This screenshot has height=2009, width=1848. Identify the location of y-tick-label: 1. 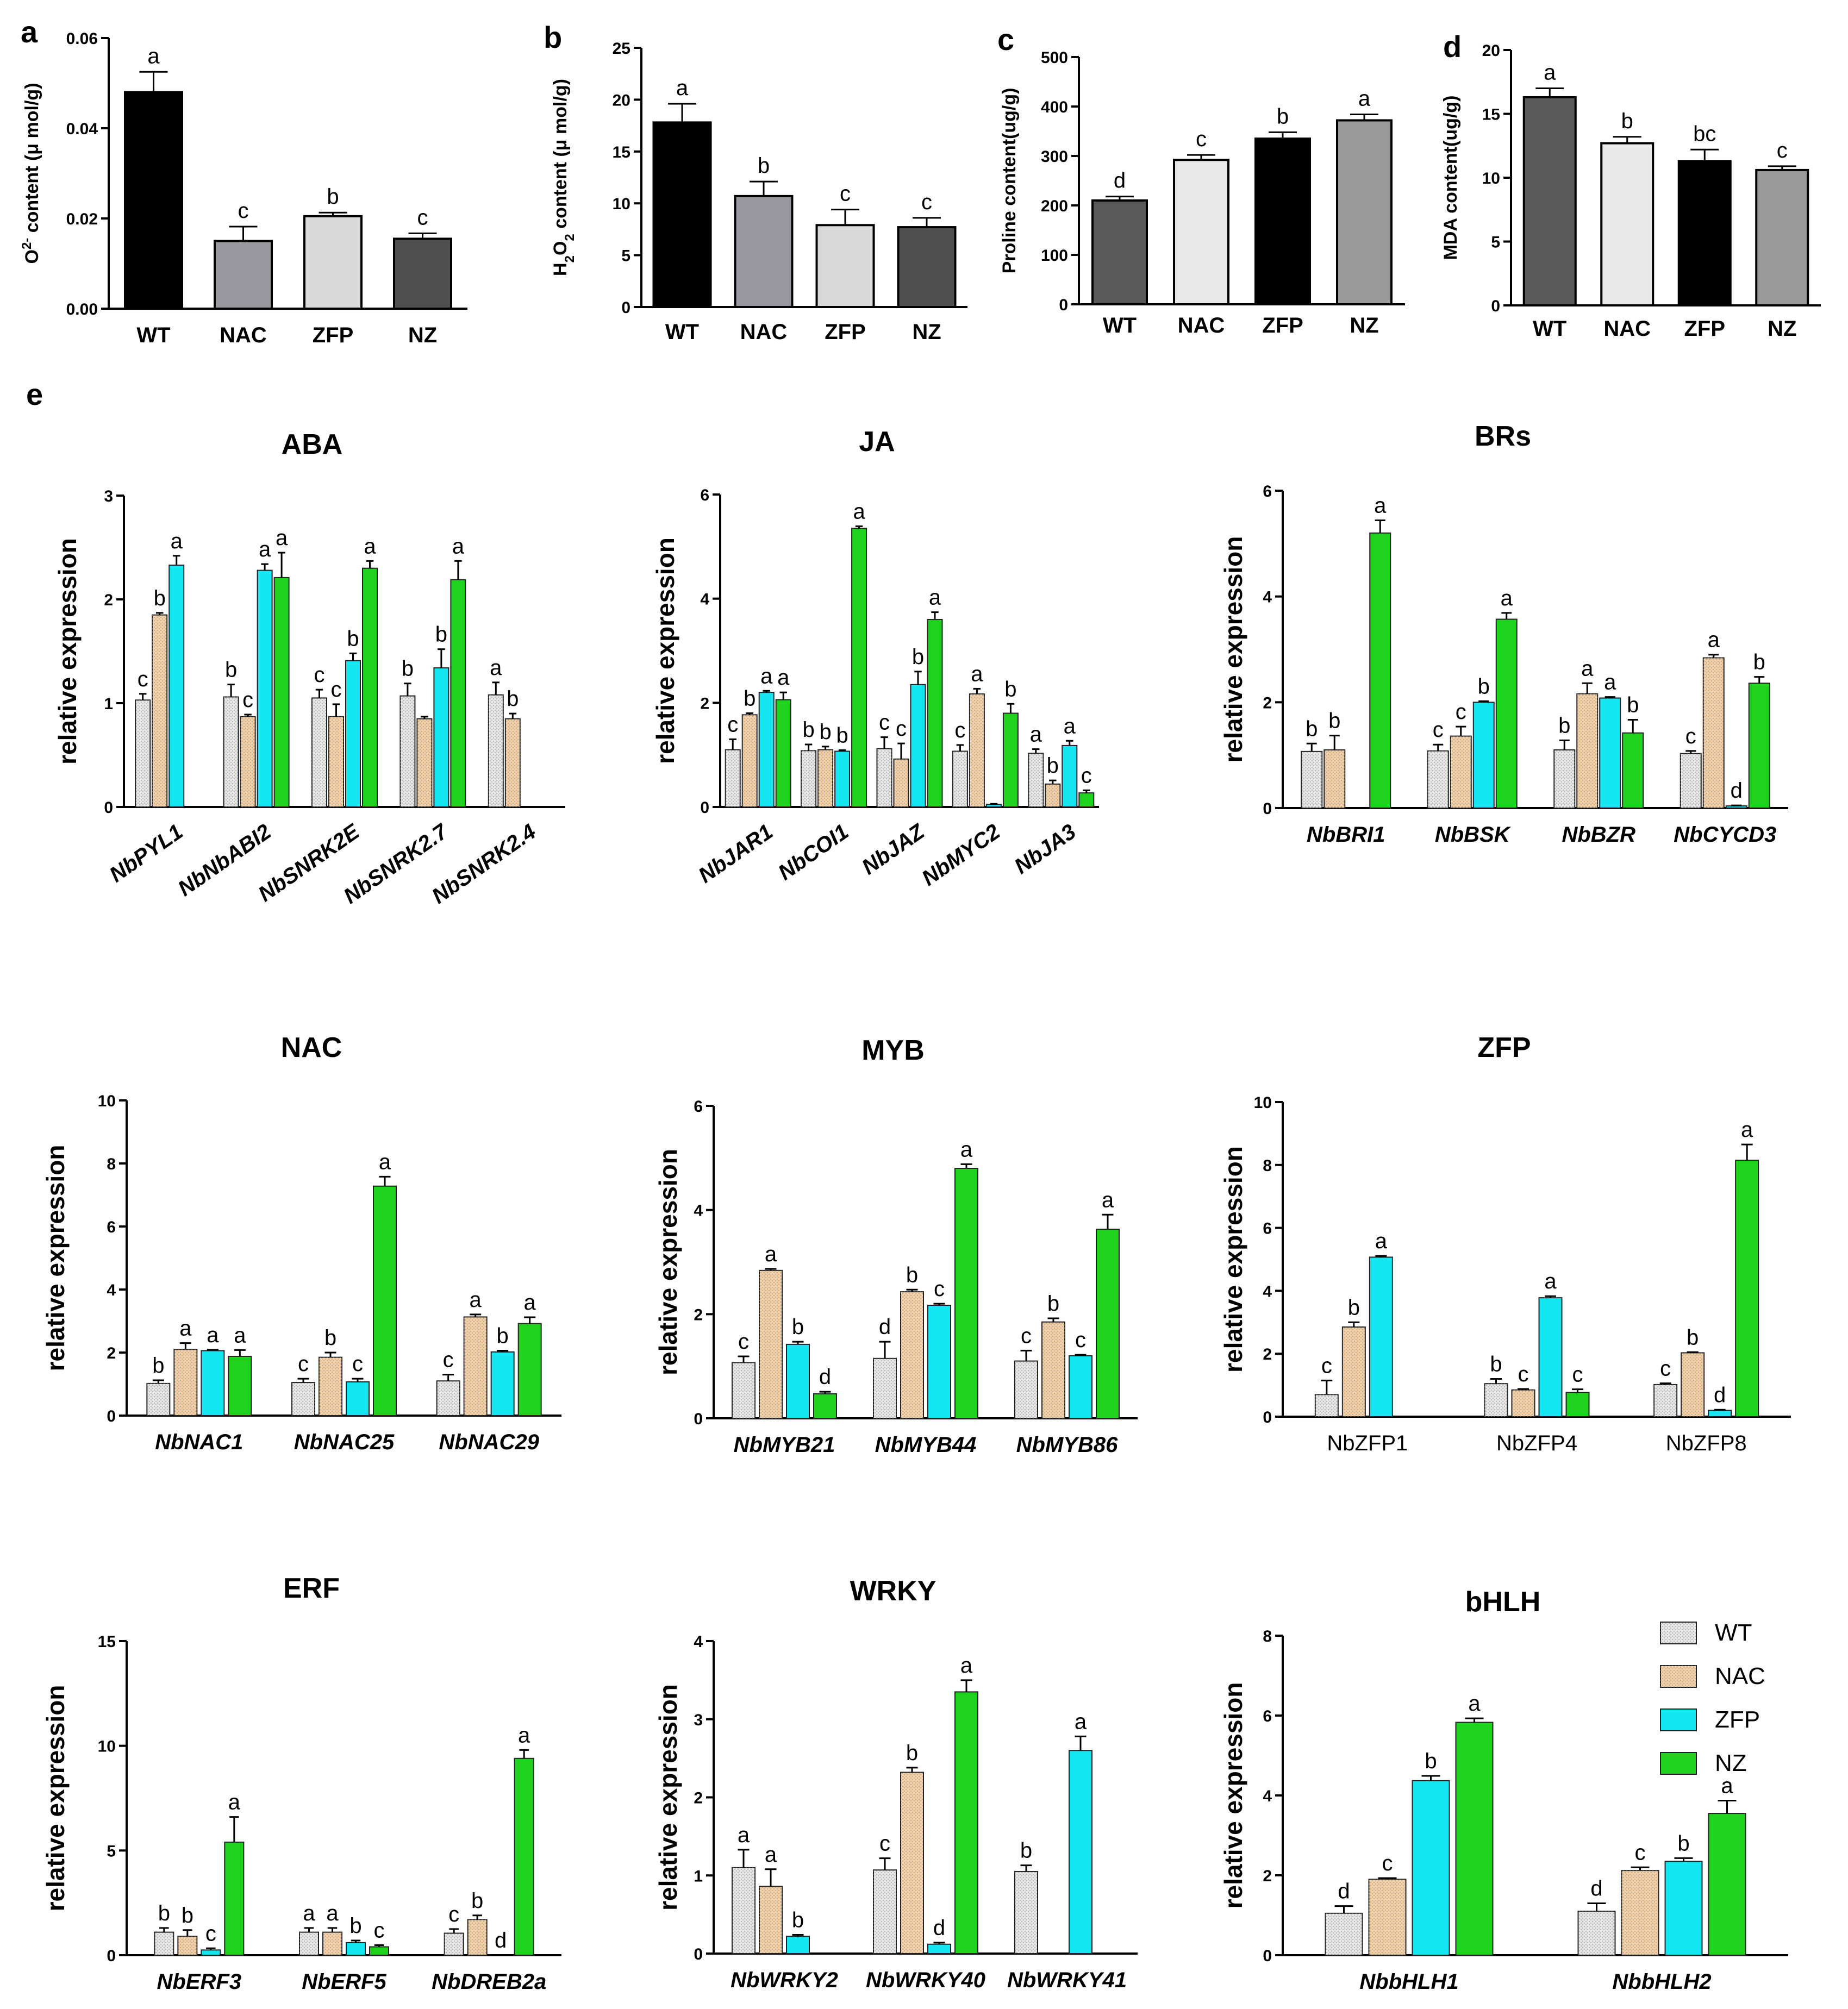
(109, 704).